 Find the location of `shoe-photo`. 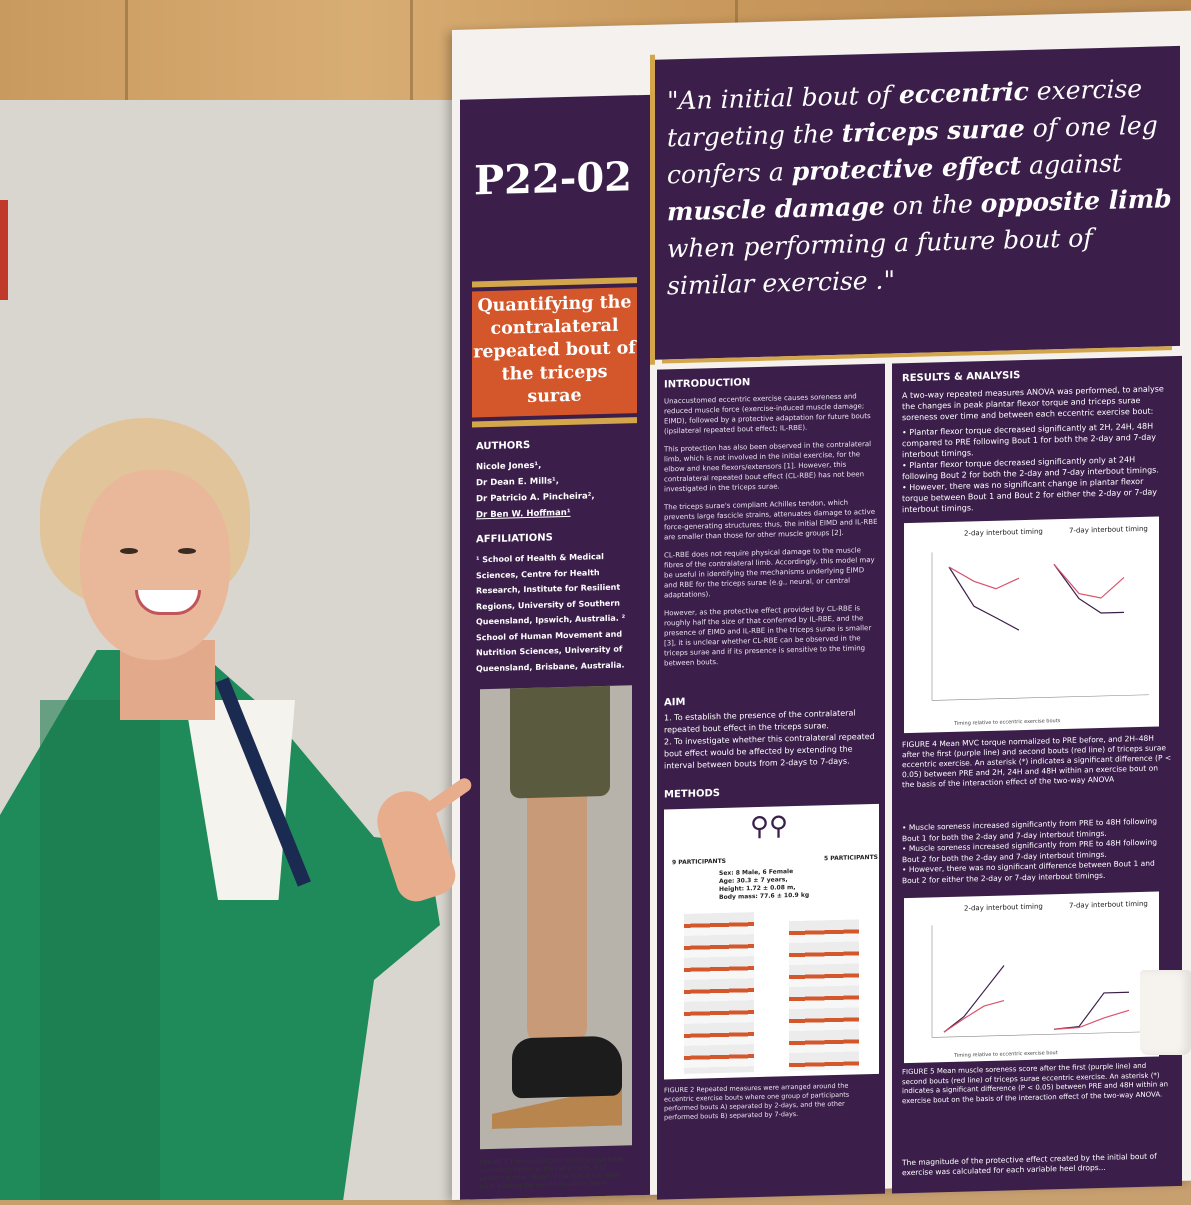

shoe-photo is located at coordinates (567, 1067).